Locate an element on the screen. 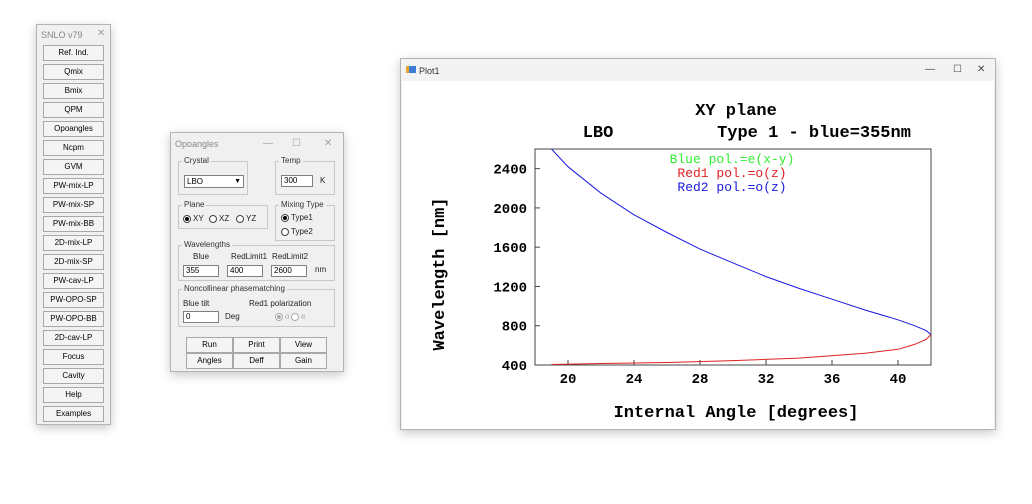 This screenshot has height=504, width=1032. print-button: Print is located at coordinates (256, 345).